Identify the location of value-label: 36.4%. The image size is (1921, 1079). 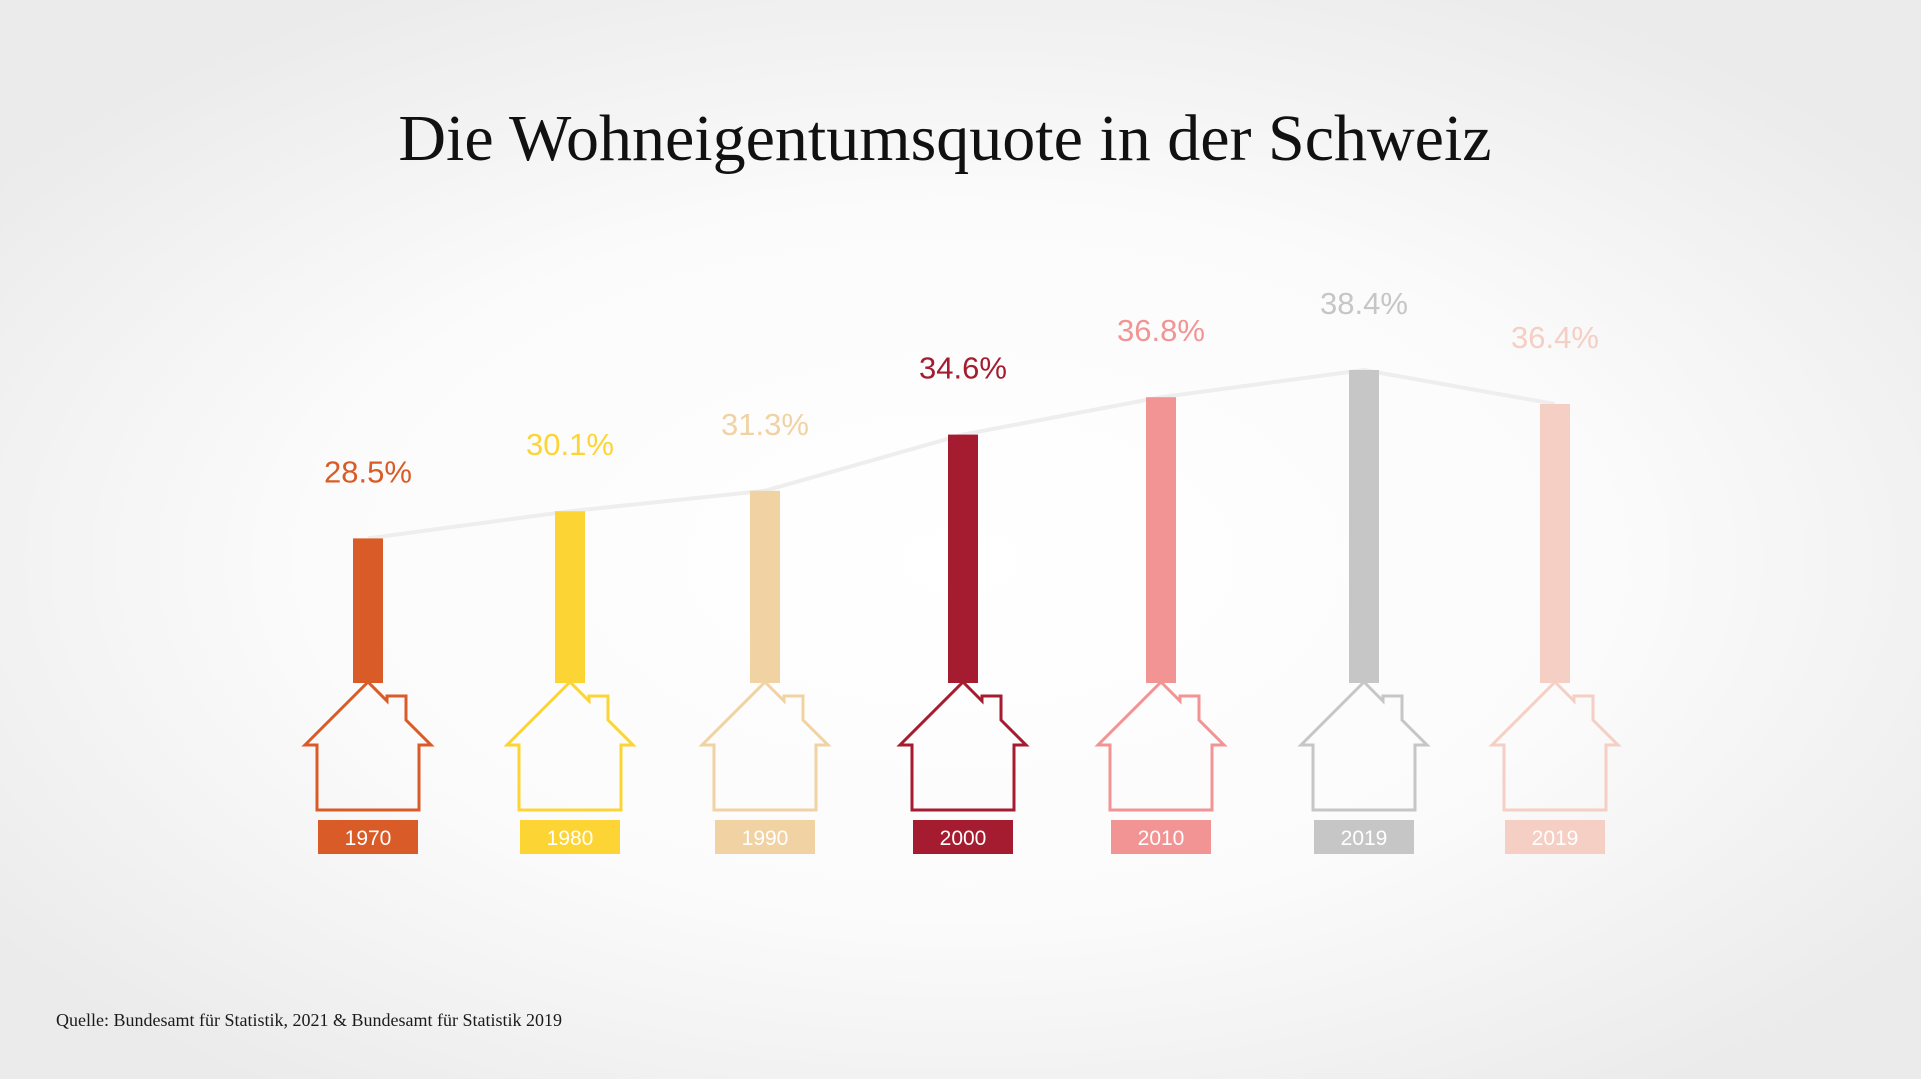
(1555, 337).